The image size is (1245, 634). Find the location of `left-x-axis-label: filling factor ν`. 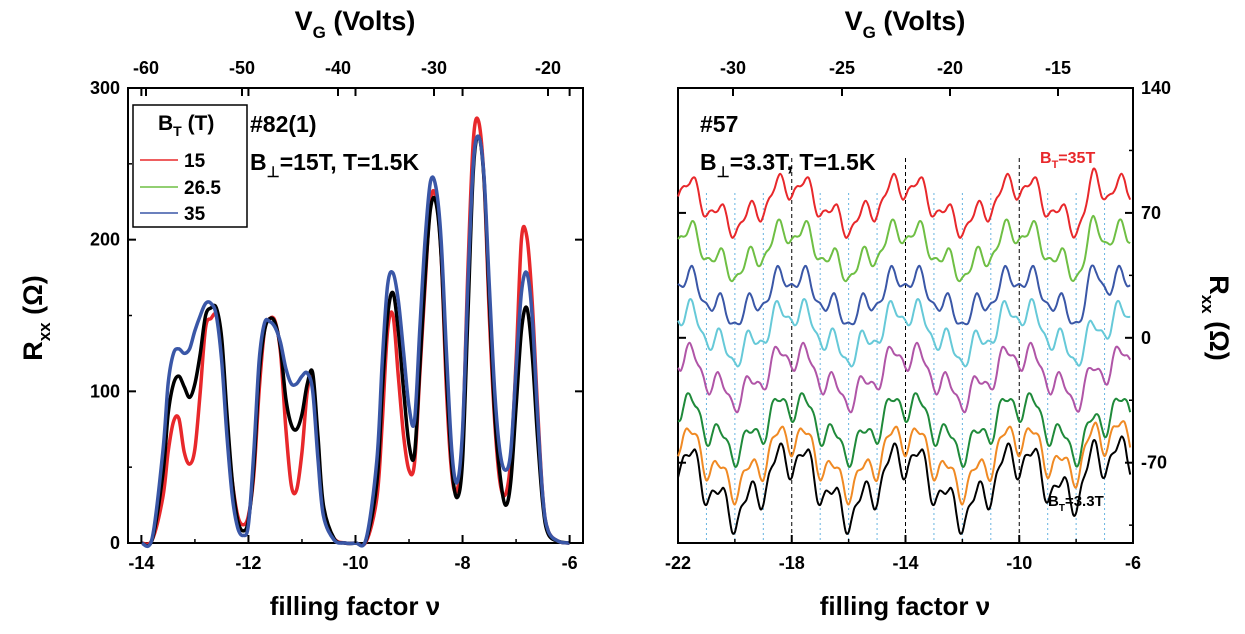

left-x-axis-label: filling factor ν is located at coordinates (355, 606).